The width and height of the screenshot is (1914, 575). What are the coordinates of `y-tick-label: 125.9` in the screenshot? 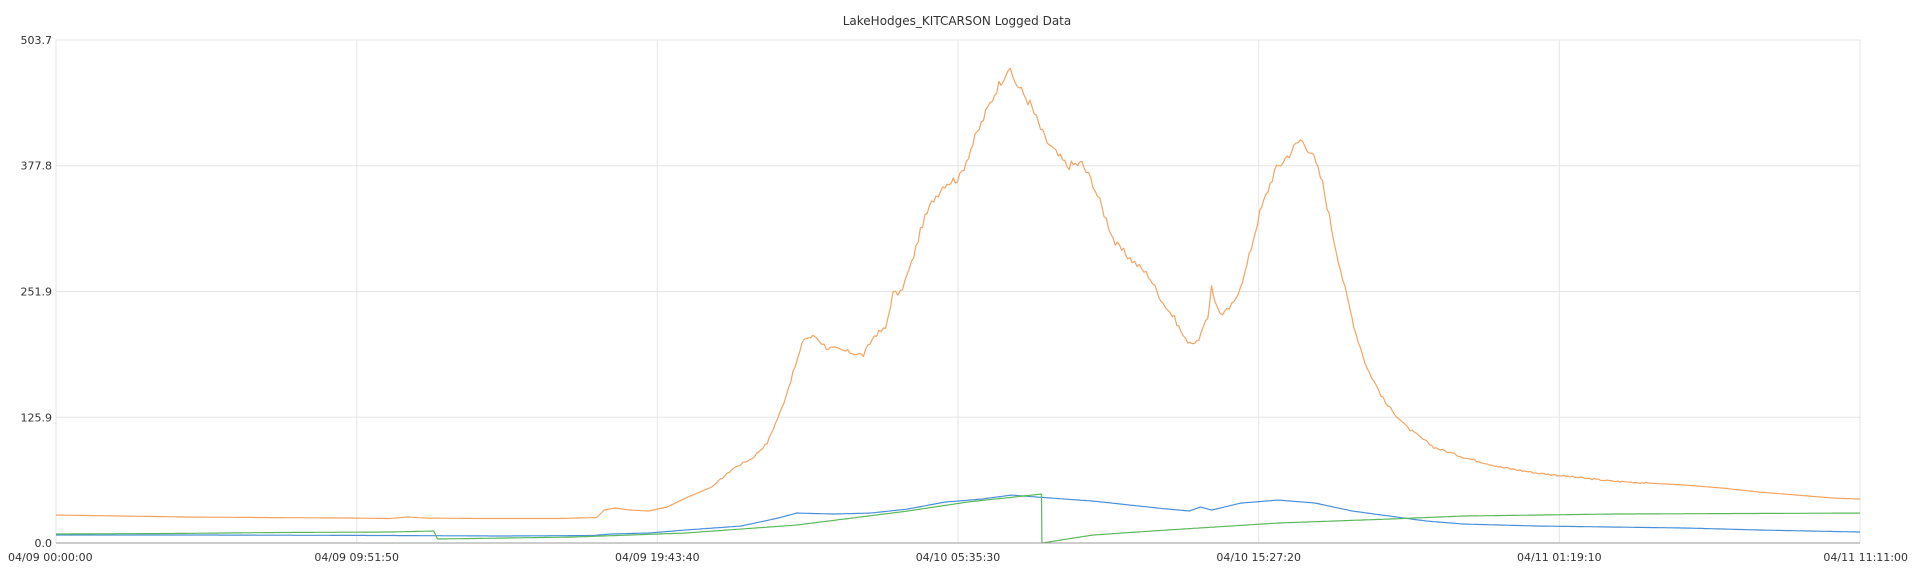 It's located at (37, 417).